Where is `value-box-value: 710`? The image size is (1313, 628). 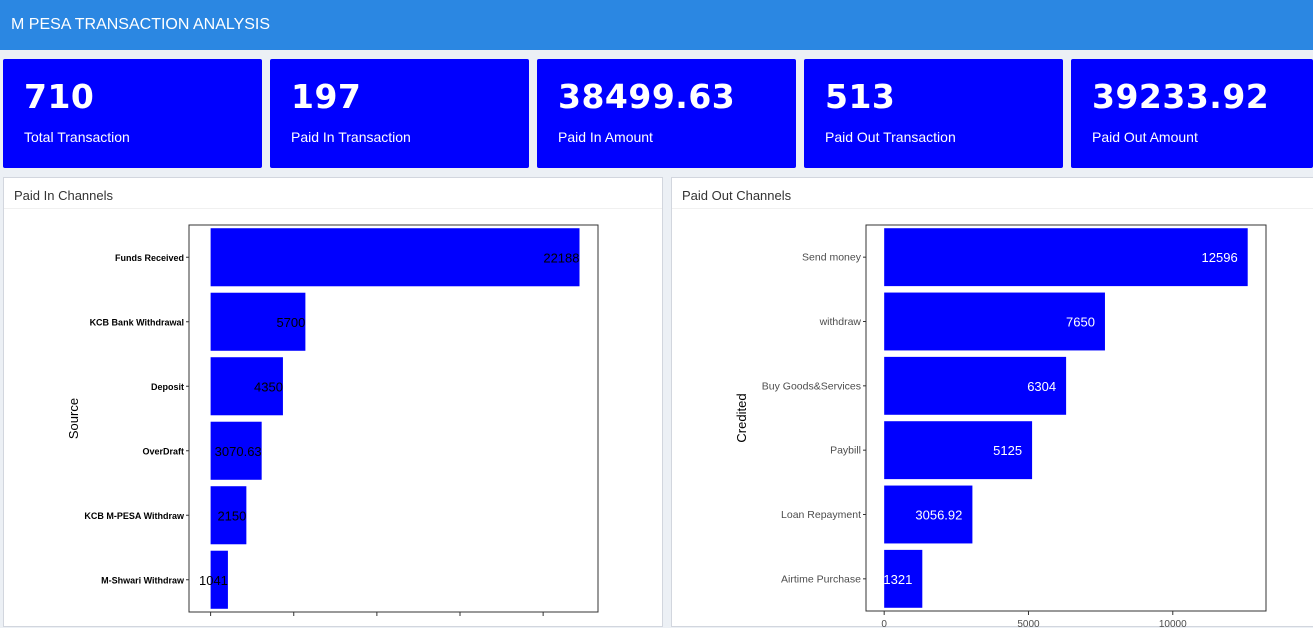 value-box-value: 710 is located at coordinates (59, 96).